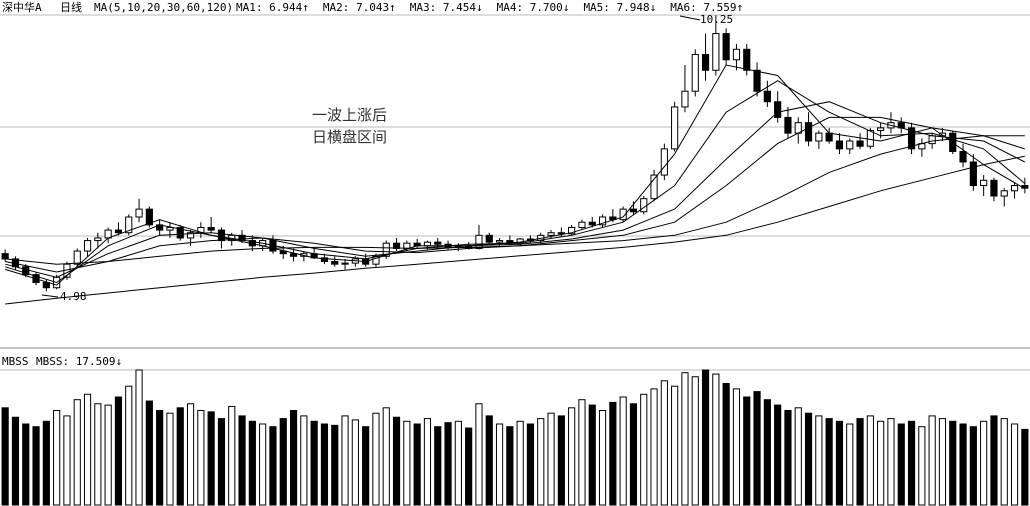 Image resolution: width=1030 pixels, height=506 pixels. I want to click on annotation: 日横盘区间, so click(349, 137).